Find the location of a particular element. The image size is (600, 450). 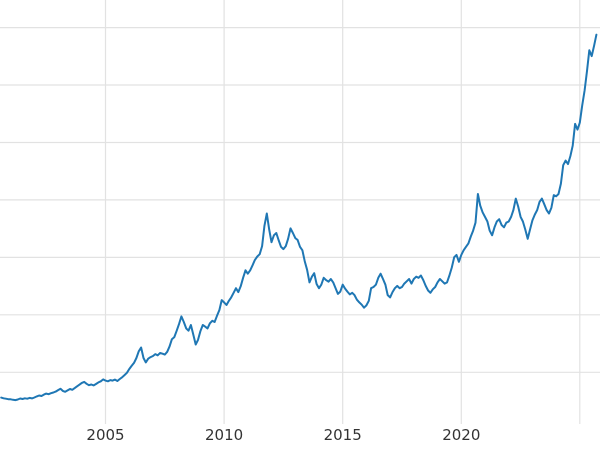

x-tick-label-2010: 2010 is located at coordinates (224, 435).